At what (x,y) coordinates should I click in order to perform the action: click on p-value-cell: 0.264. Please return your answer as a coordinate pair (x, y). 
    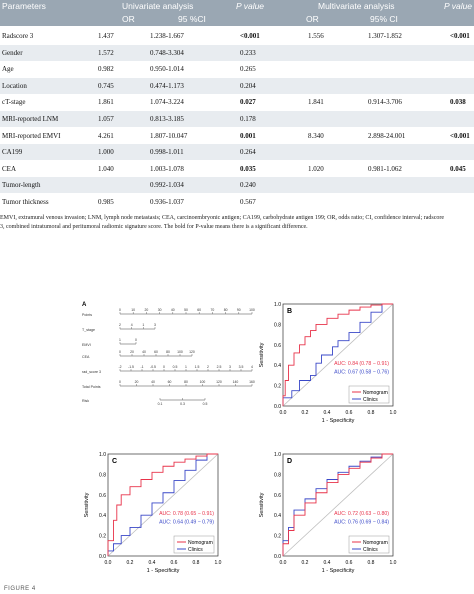
    Looking at the image, I should click on (248, 152).